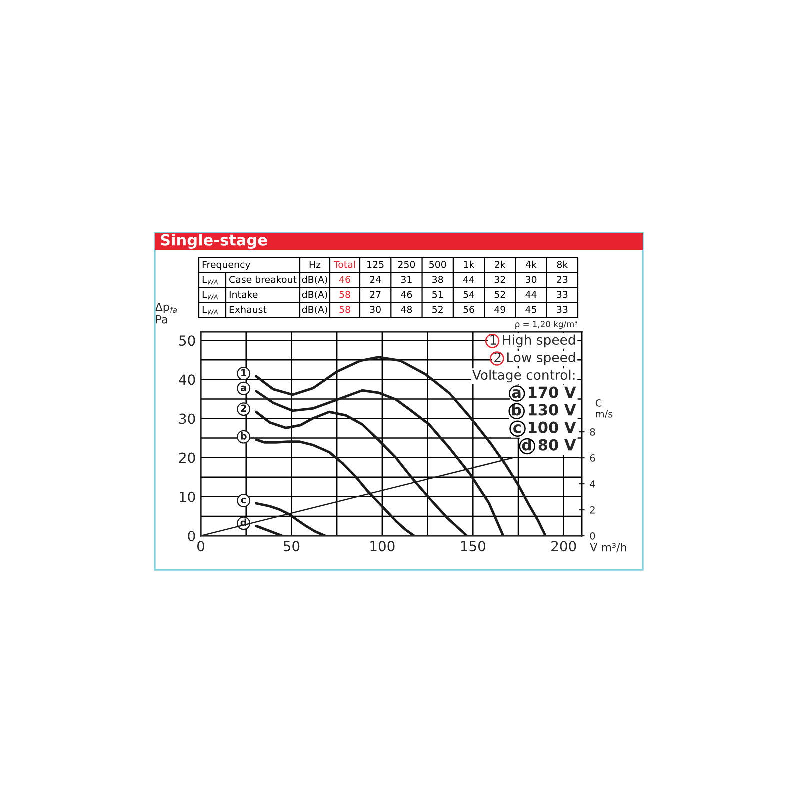 Image resolution: width=800 pixels, height=800 pixels. What do you see at coordinates (385, 310) in the screenshot?
I see `text: L$_{WA}$ Exhaust dB(A) 58 30 48 52 56 49 45 33` at bounding box center [385, 310].